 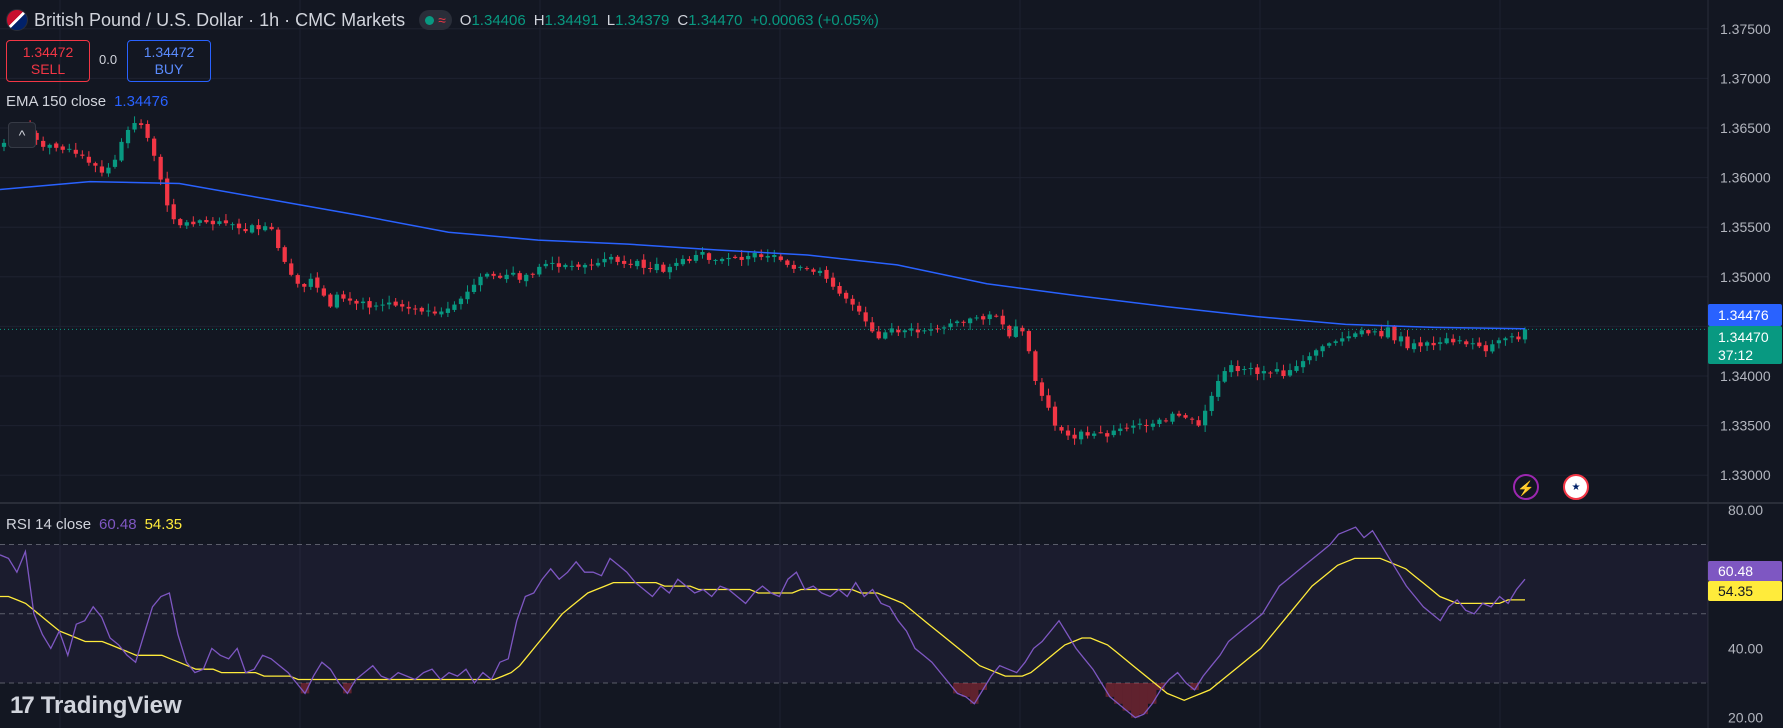 I want to click on rsi-axis-label: 40.00, so click(x=1745, y=648).